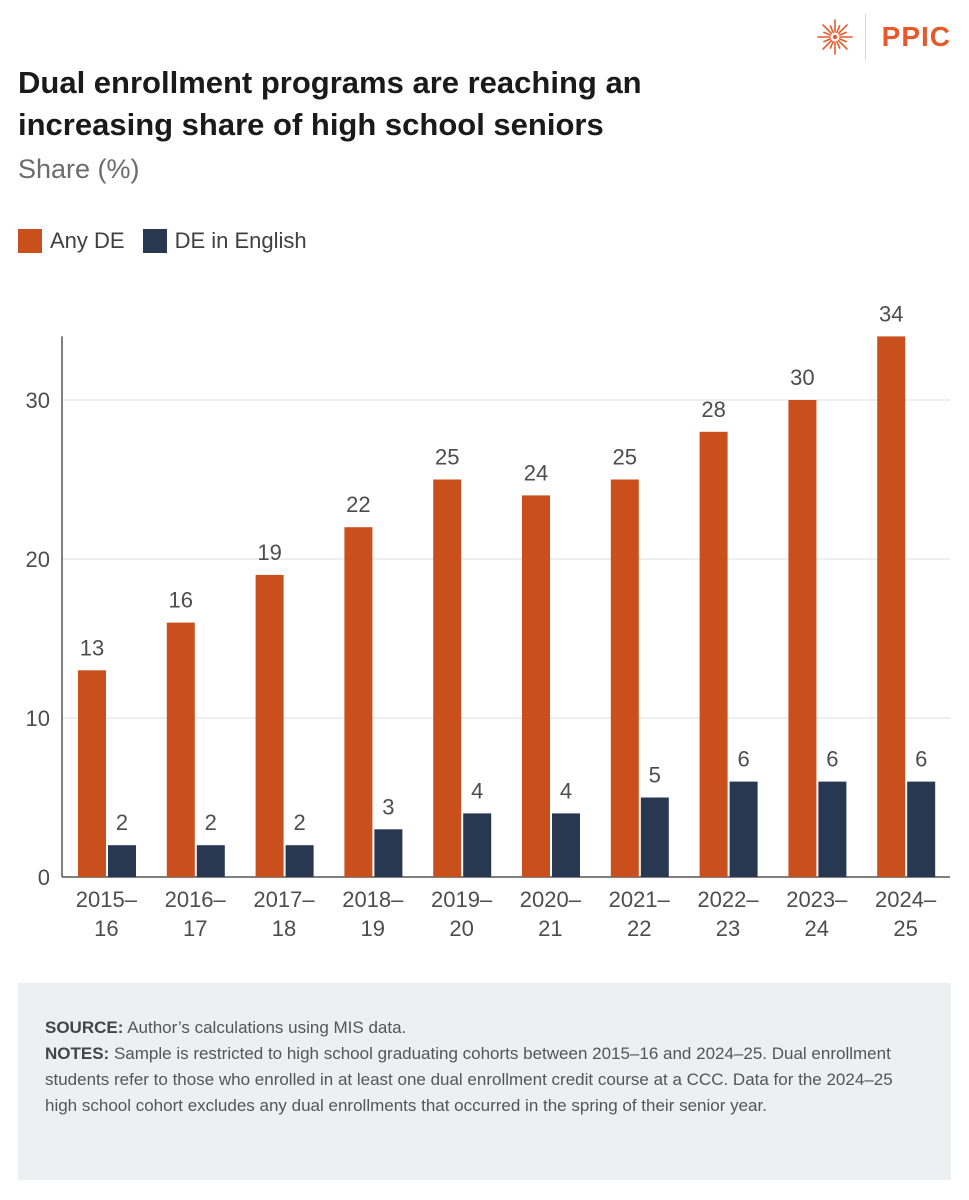 The image size is (969, 1200). What do you see at coordinates (640, 899) in the screenshot?
I see `x-tick-label-6-line1: 2021–` at bounding box center [640, 899].